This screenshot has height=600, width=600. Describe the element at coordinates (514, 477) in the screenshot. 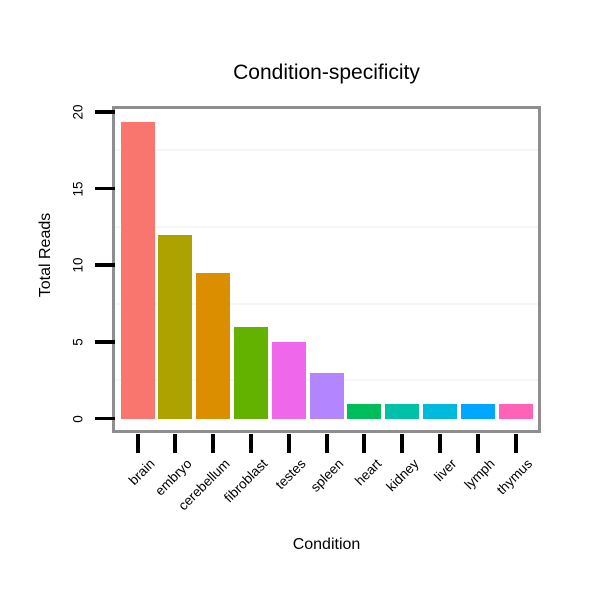

I see `x-axis-tick-label: thymus` at that location.